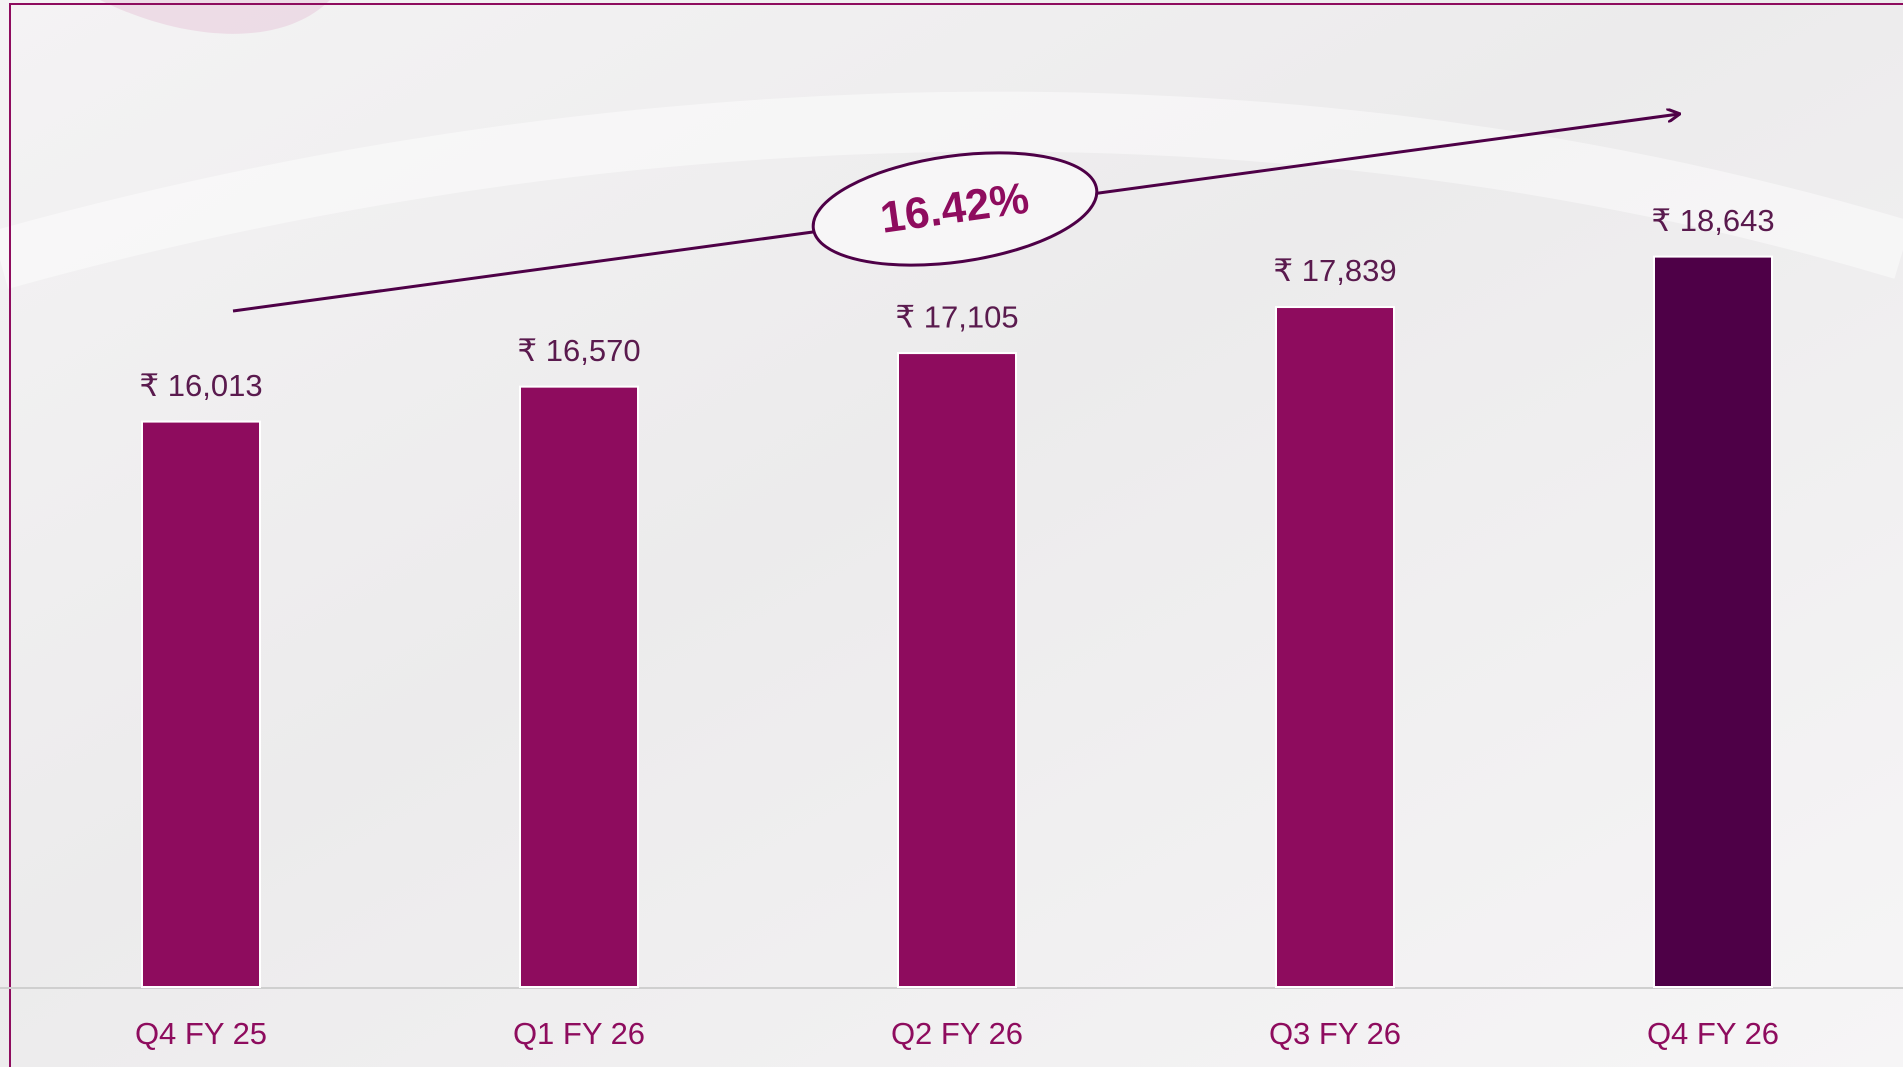 The image size is (1903, 1067). Describe the element at coordinates (1713, 1033) in the screenshot. I see `x-tick-label: Q4 FY 26` at that location.